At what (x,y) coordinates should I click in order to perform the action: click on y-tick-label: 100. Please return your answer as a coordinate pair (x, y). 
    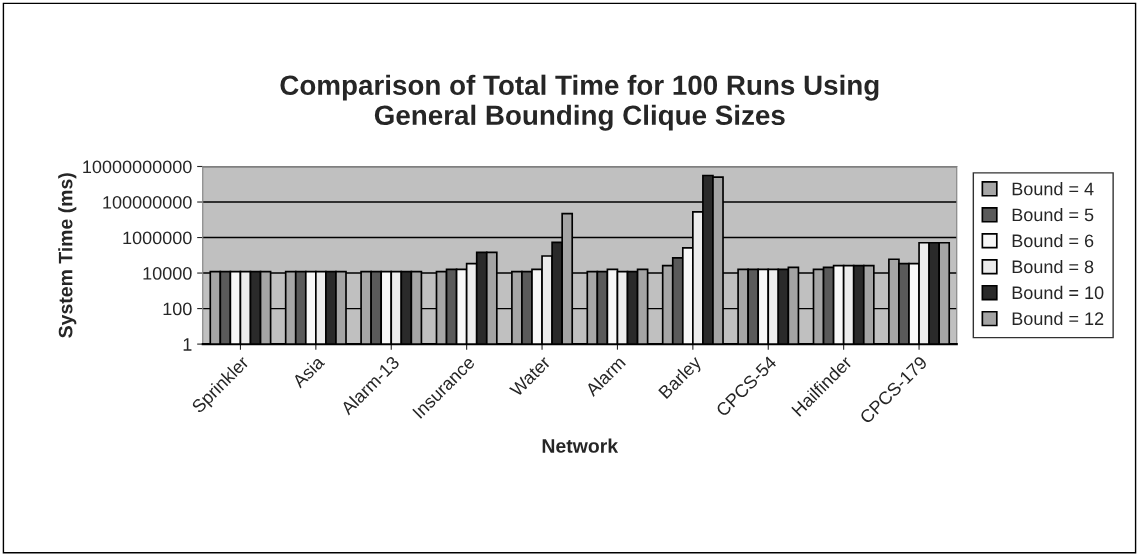
    Looking at the image, I should click on (177, 309).